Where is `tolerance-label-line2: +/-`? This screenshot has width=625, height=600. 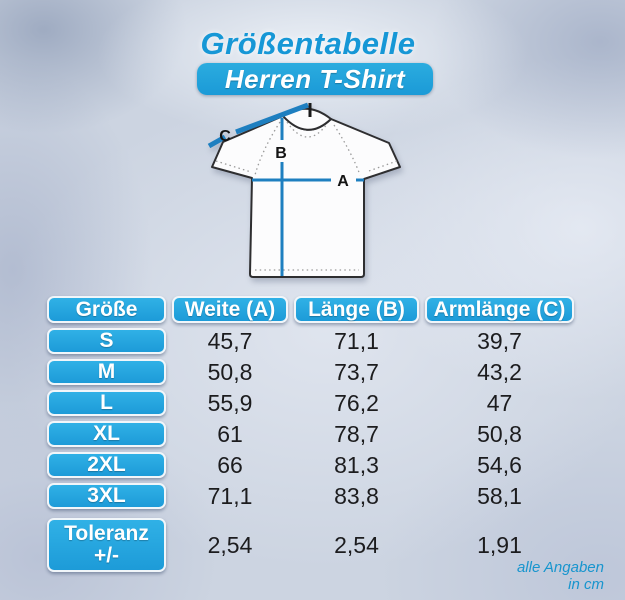
tolerance-label-line2: +/- is located at coordinates (106, 555).